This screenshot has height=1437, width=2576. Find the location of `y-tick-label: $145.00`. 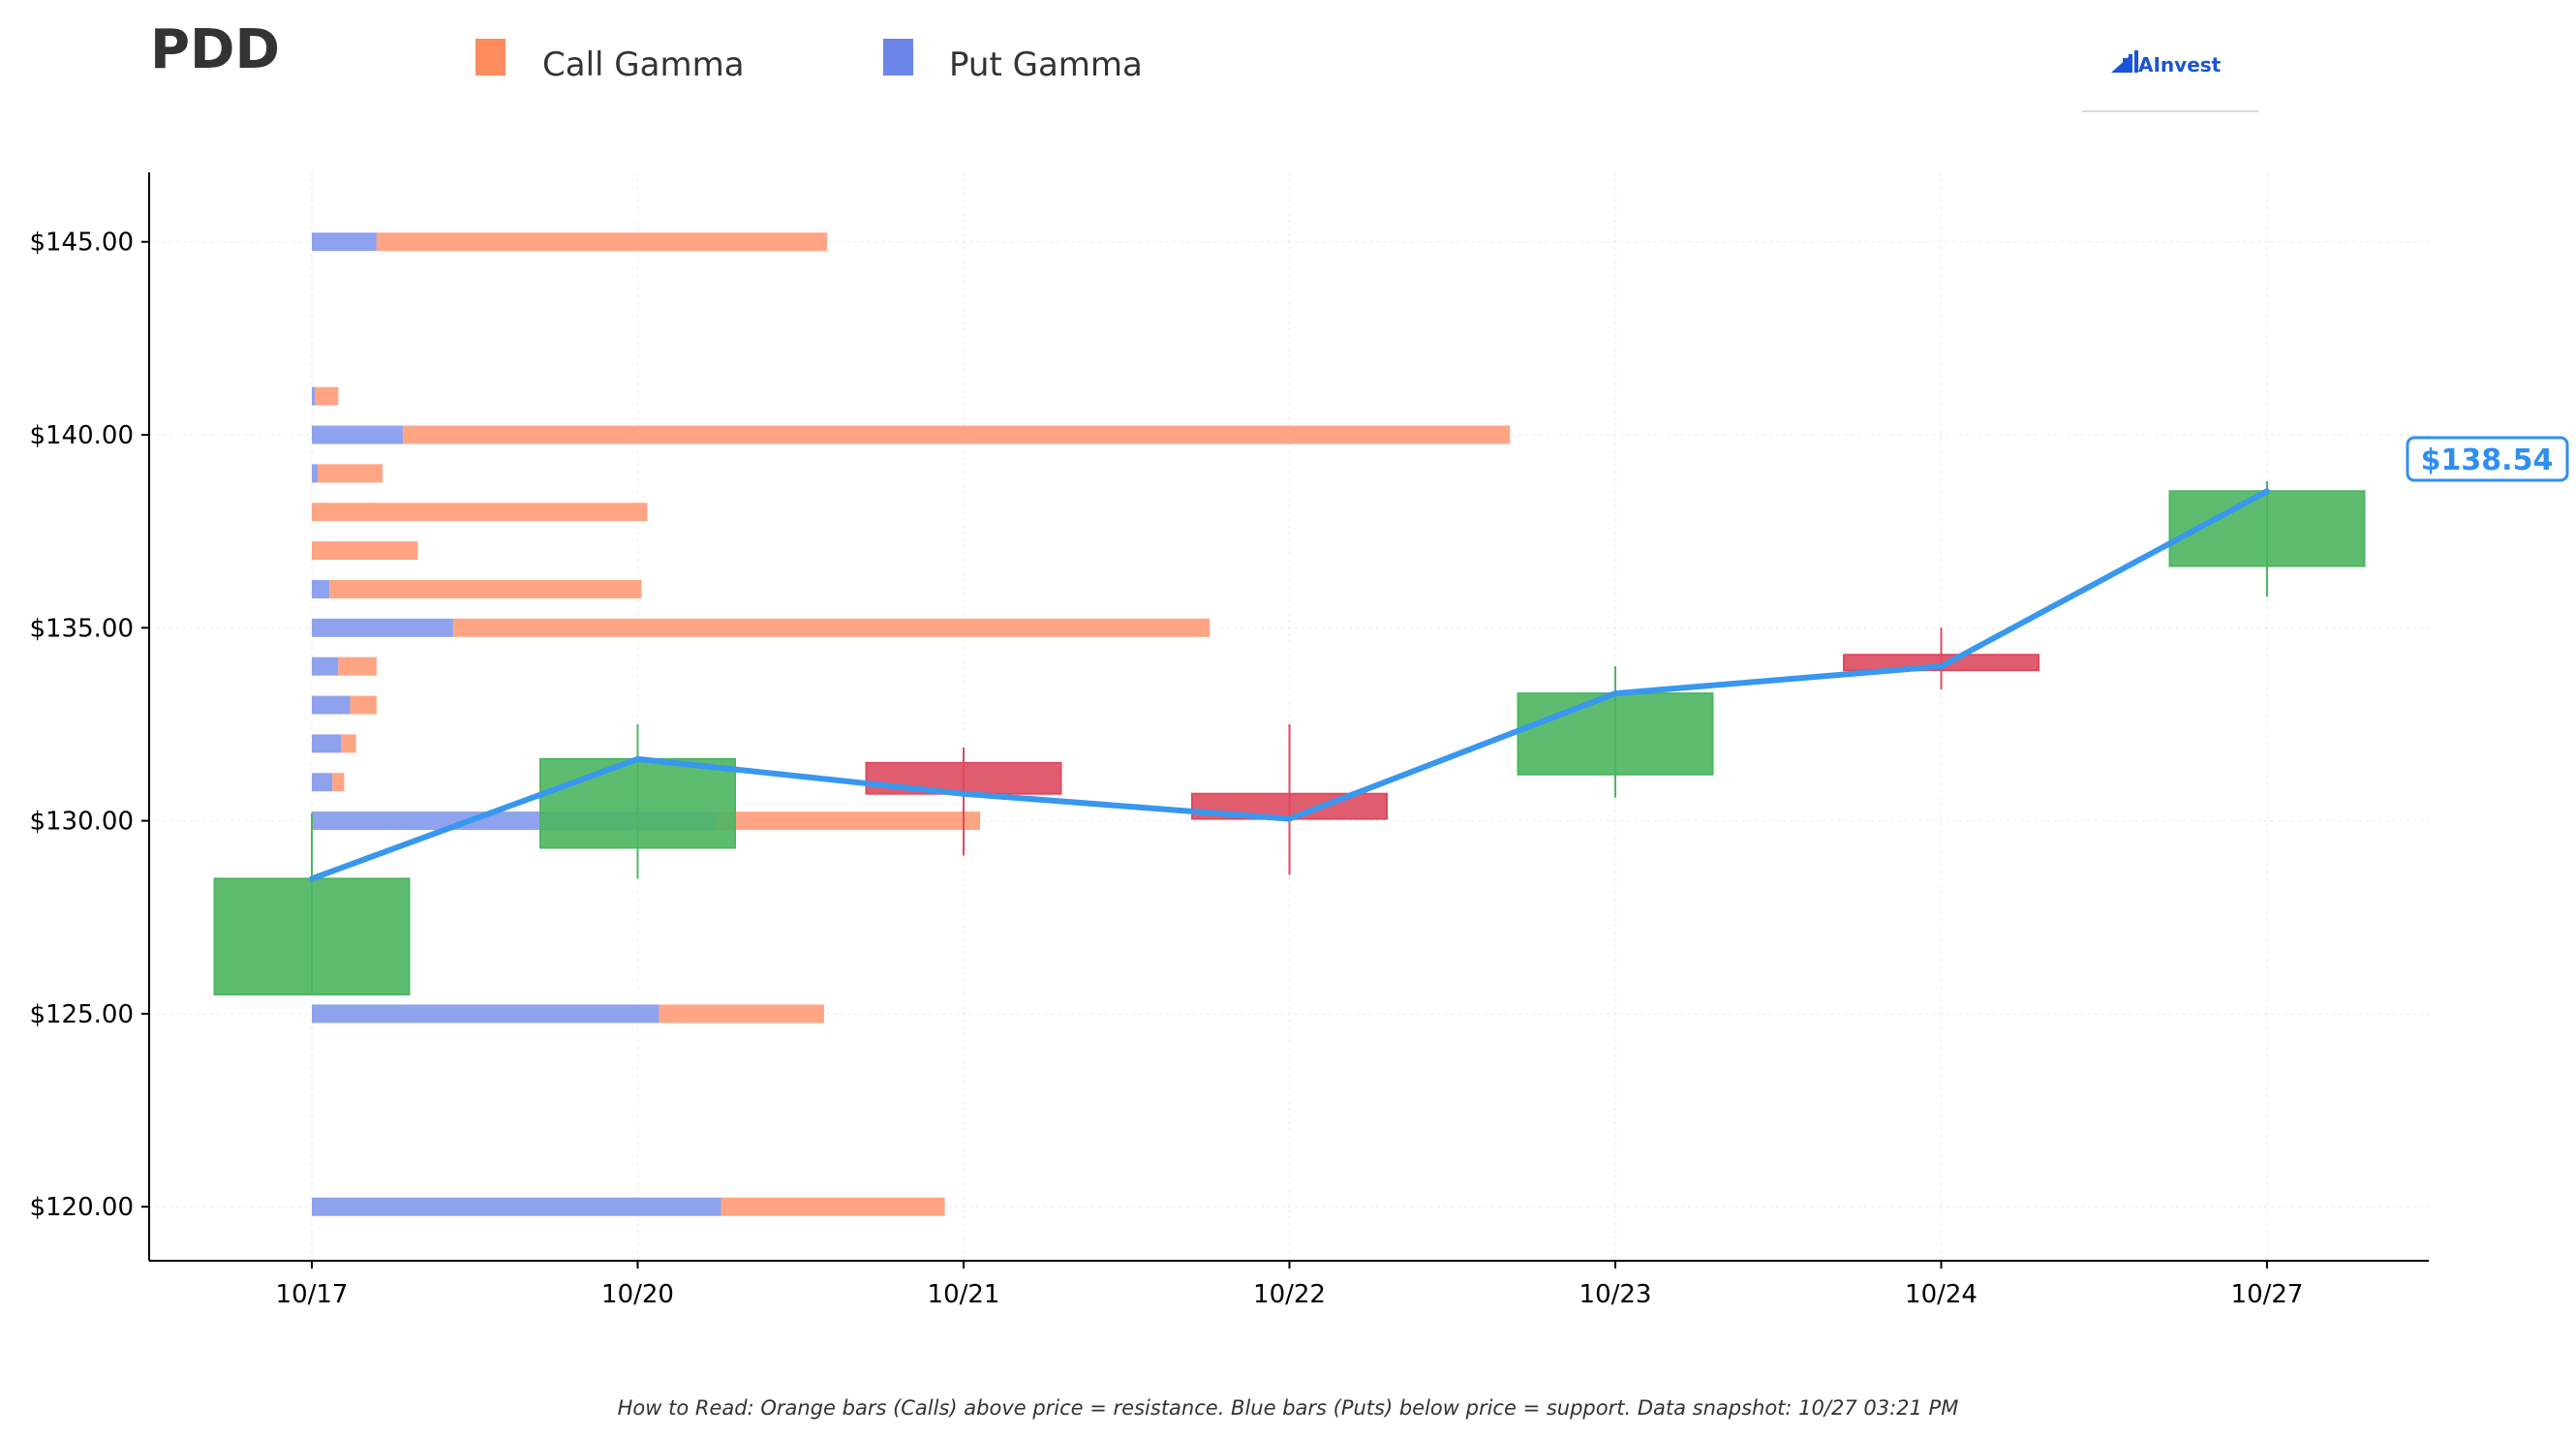

y-tick-label: $145.00 is located at coordinates (81, 244).